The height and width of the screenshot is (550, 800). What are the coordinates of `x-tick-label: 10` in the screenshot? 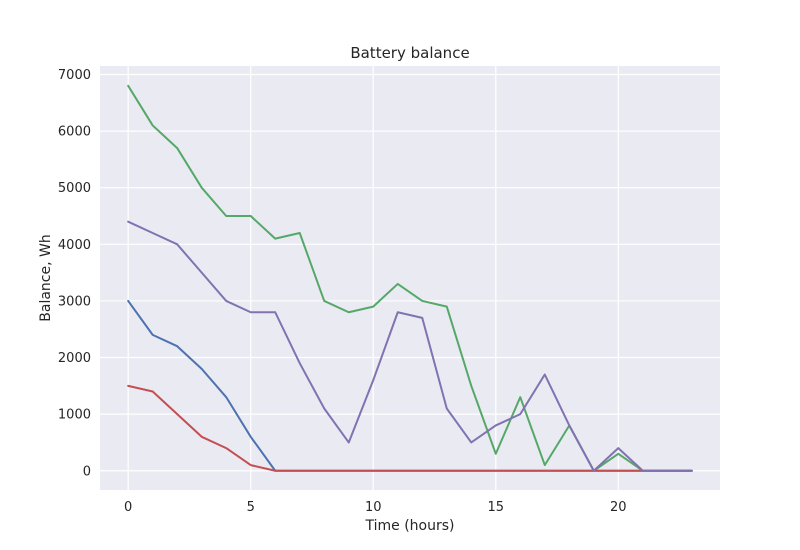 It's located at (373, 507).